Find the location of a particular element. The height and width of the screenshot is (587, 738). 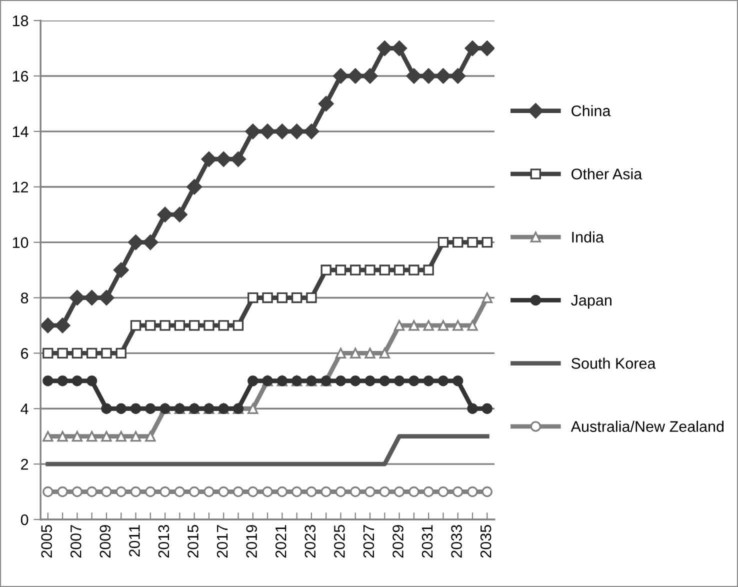

x-tick-label: 2019 is located at coordinates (251, 541).